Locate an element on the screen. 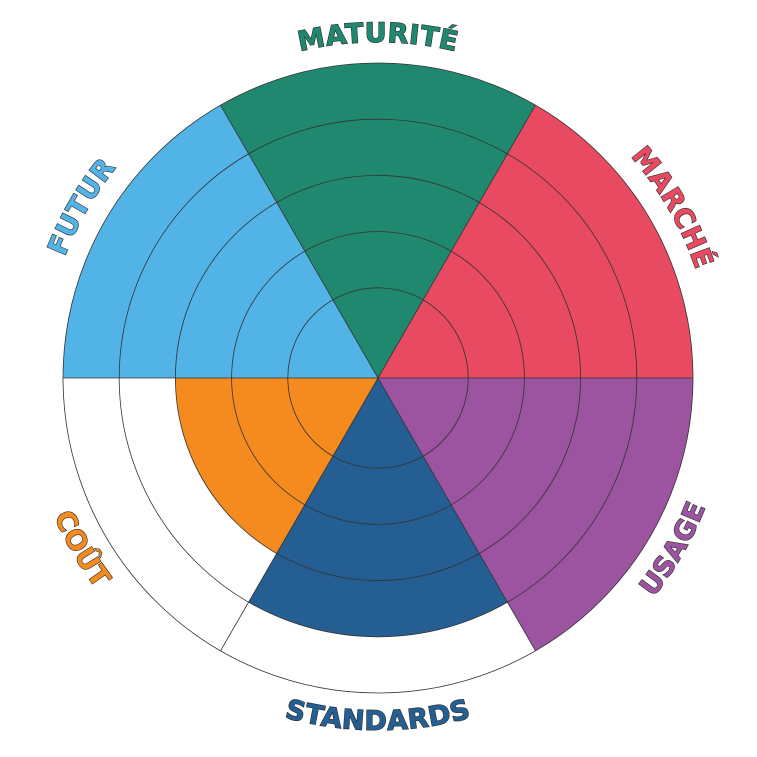 The image size is (757, 757). category-label: COÛT is located at coordinates (82, 550).